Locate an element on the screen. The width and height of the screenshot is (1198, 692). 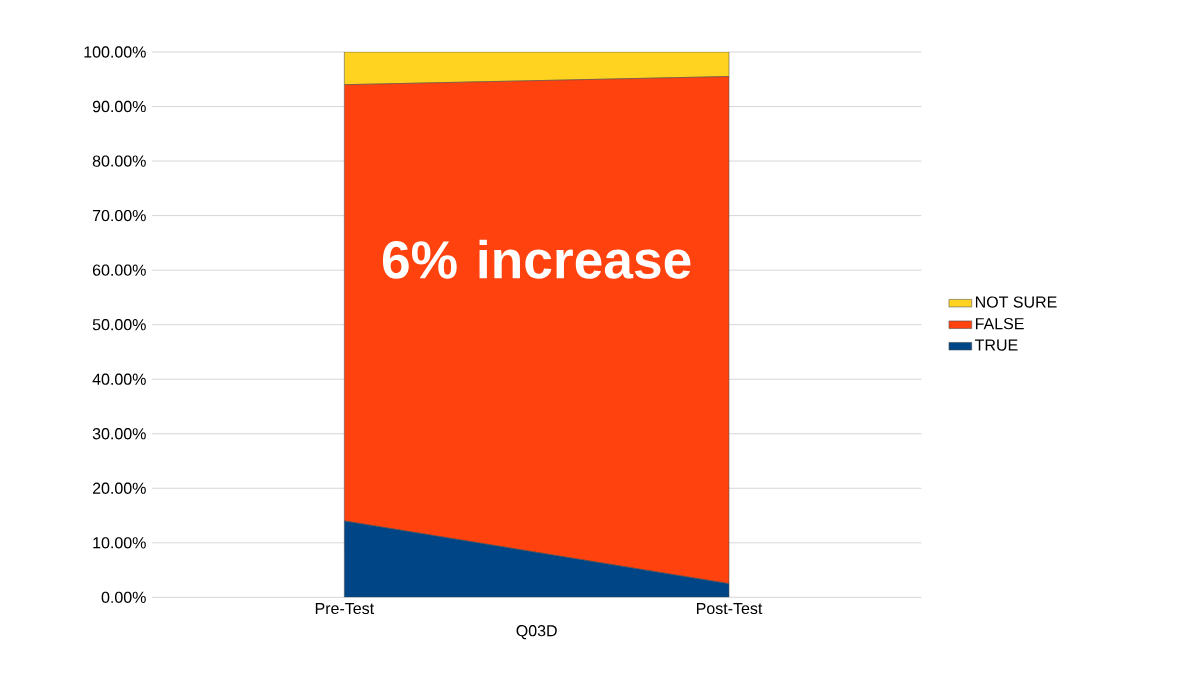
x-axis-title: Q03D is located at coordinates (536, 632).